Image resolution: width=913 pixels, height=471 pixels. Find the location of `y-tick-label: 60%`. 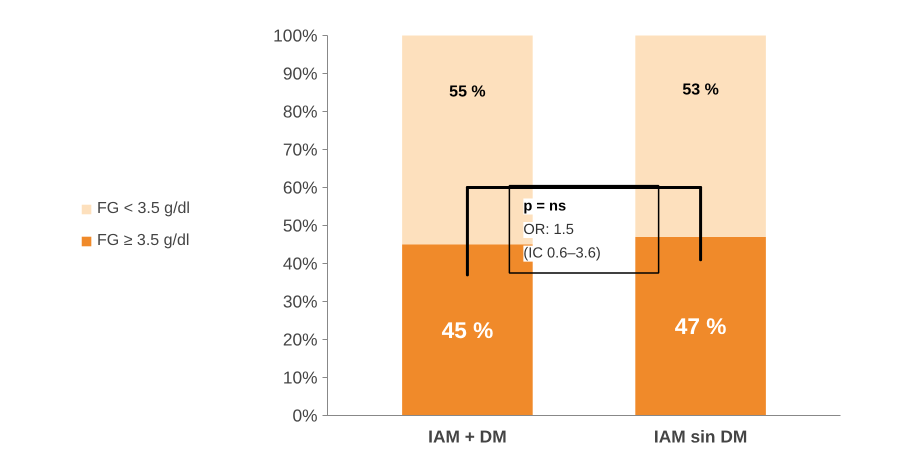

y-tick-label: 60% is located at coordinates (300, 188).